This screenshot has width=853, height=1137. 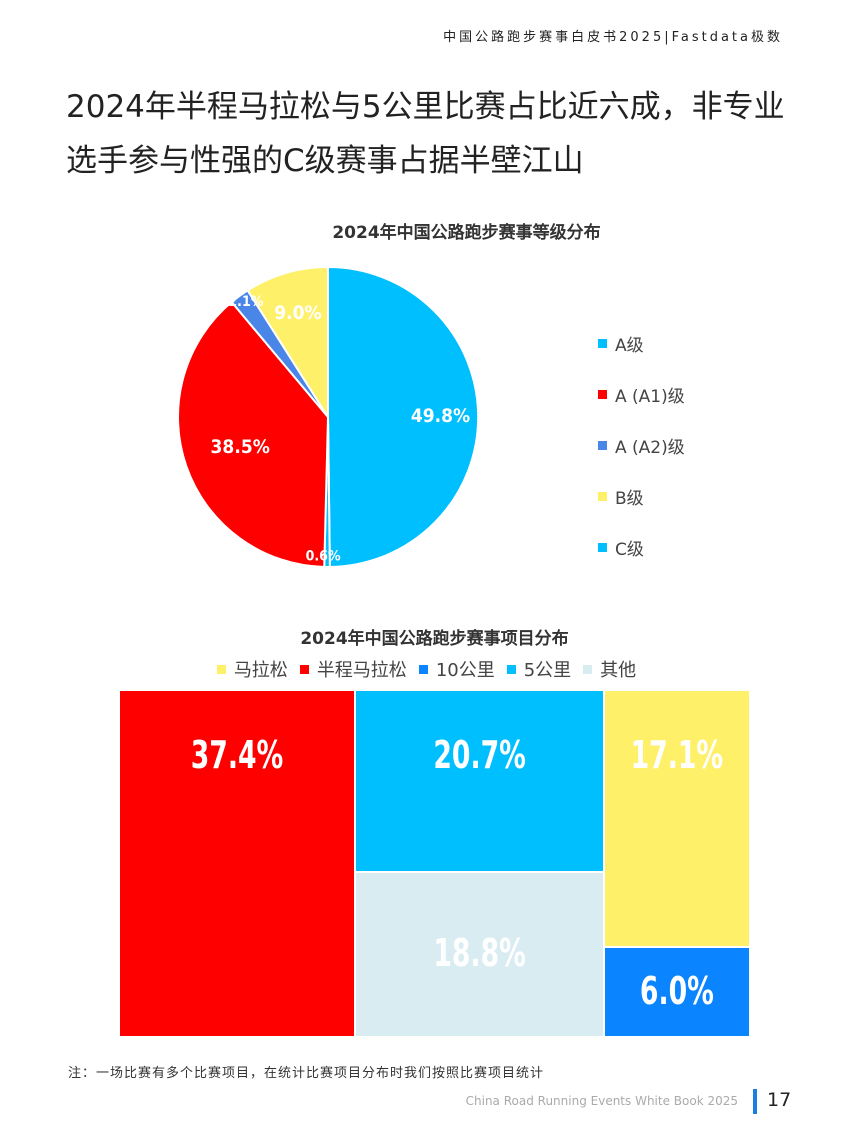 I want to click on treemap-tile-label: 6.0%, so click(x=677, y=990).